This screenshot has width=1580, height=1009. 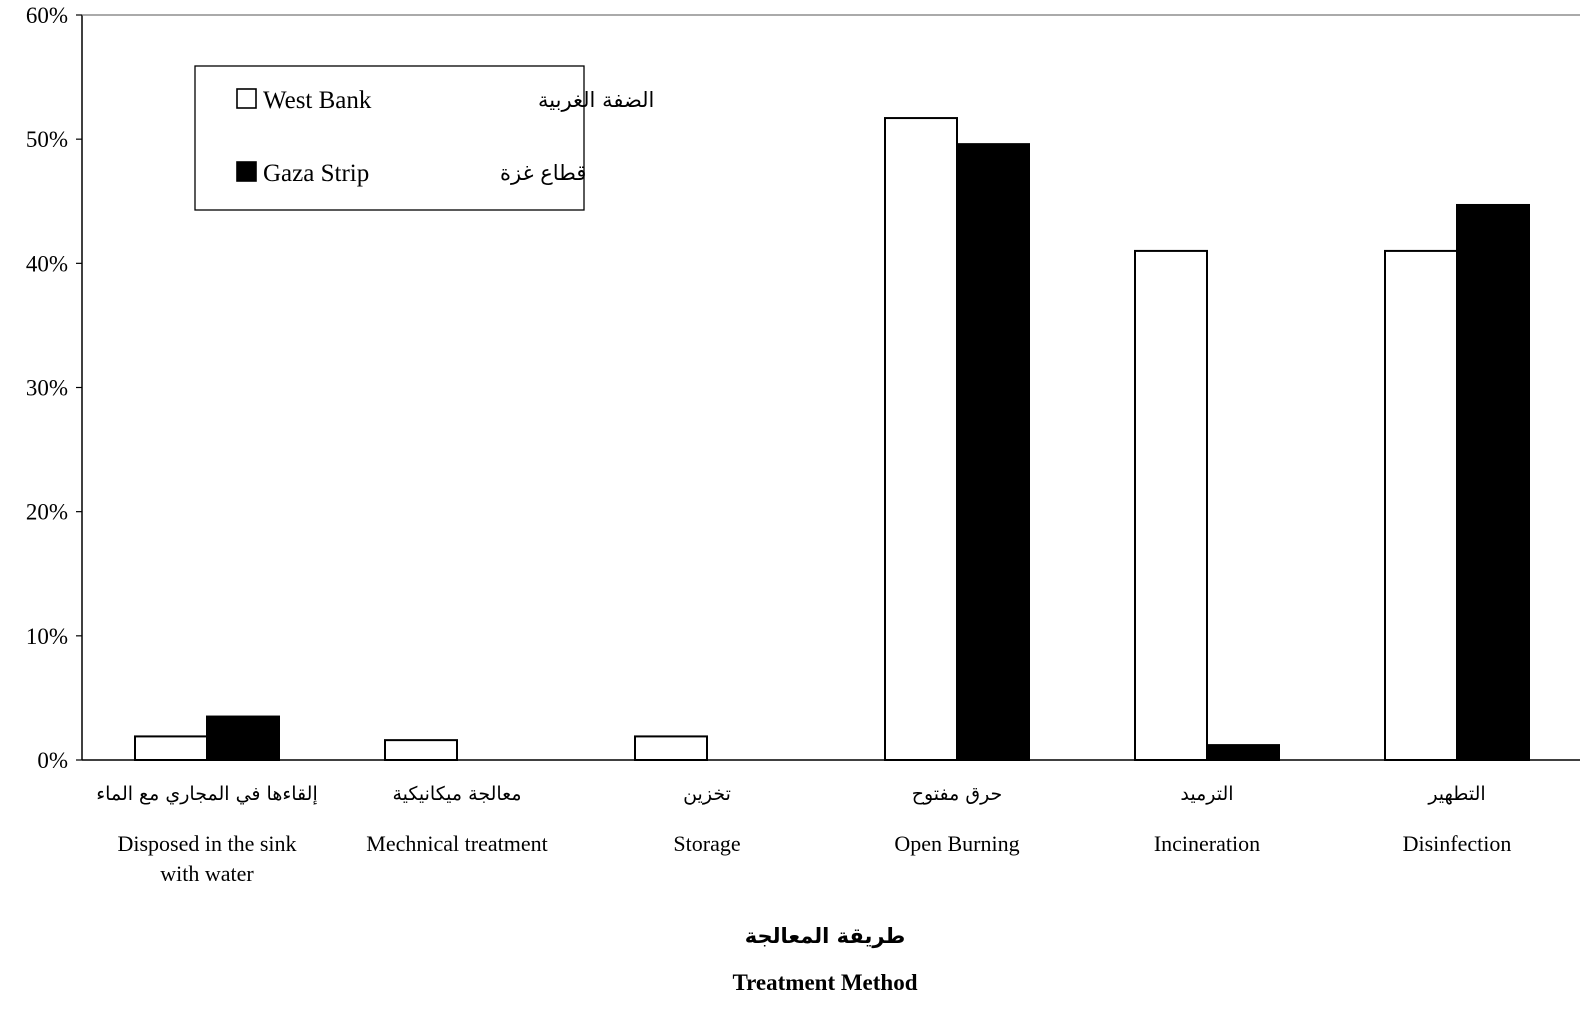 I want to click on x-tick-label: with water, so click(x=207, y=873).